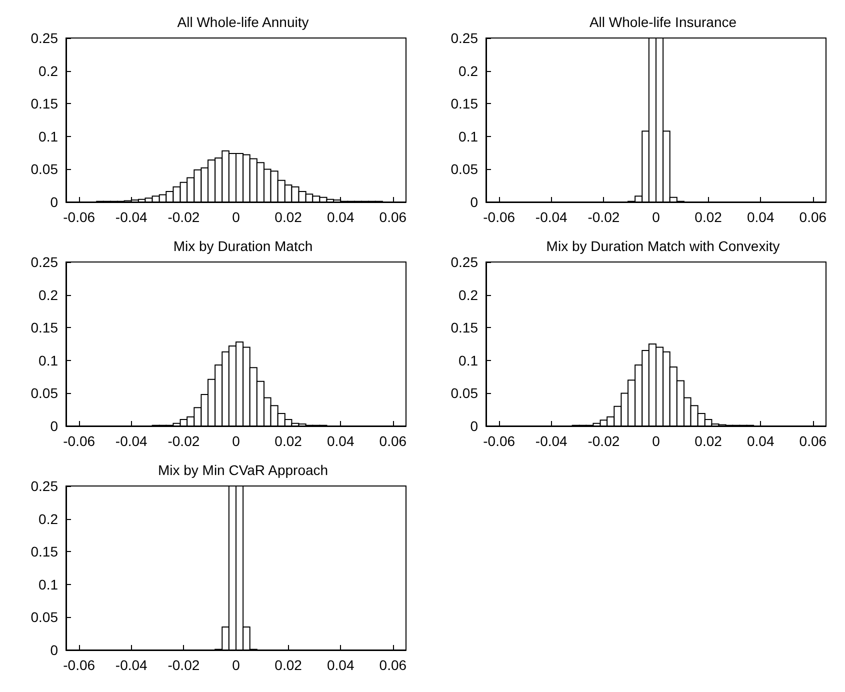  I want to click on chart-title: Mix by Duration Match with Convexity, so click(663, 246).